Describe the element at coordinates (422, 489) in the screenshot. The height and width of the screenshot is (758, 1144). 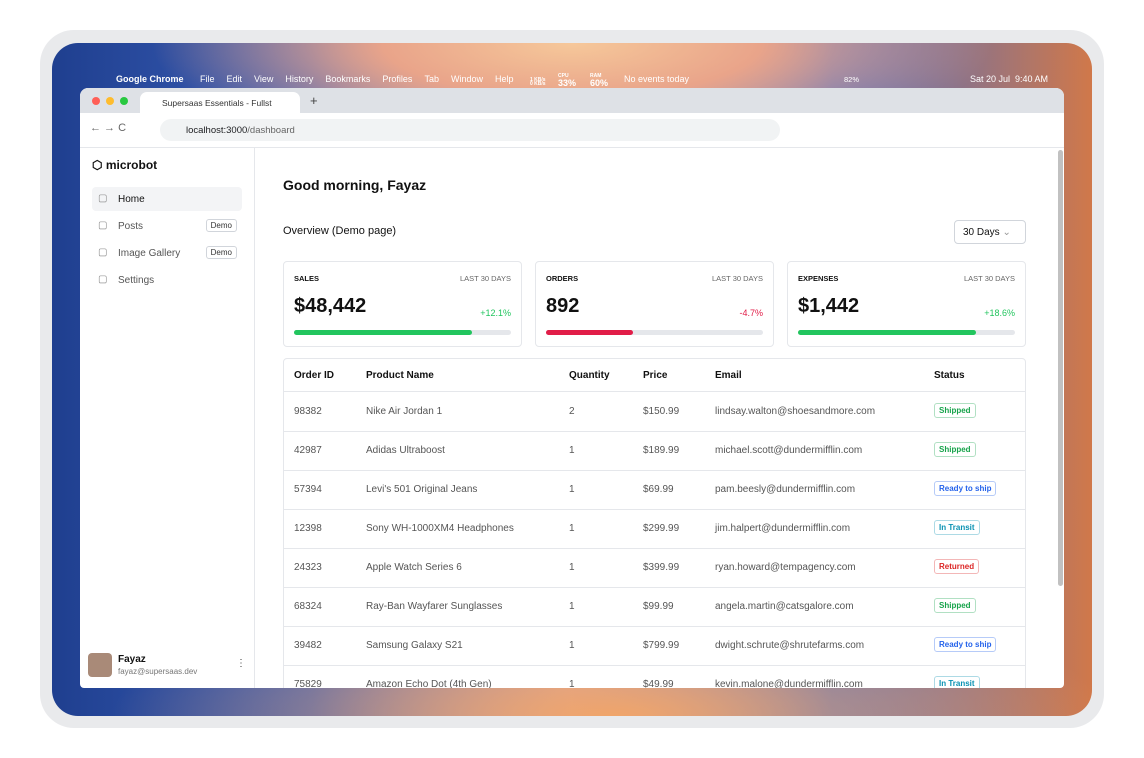
I see `table-cell: Levi's 501 Original Jeans` at that location.